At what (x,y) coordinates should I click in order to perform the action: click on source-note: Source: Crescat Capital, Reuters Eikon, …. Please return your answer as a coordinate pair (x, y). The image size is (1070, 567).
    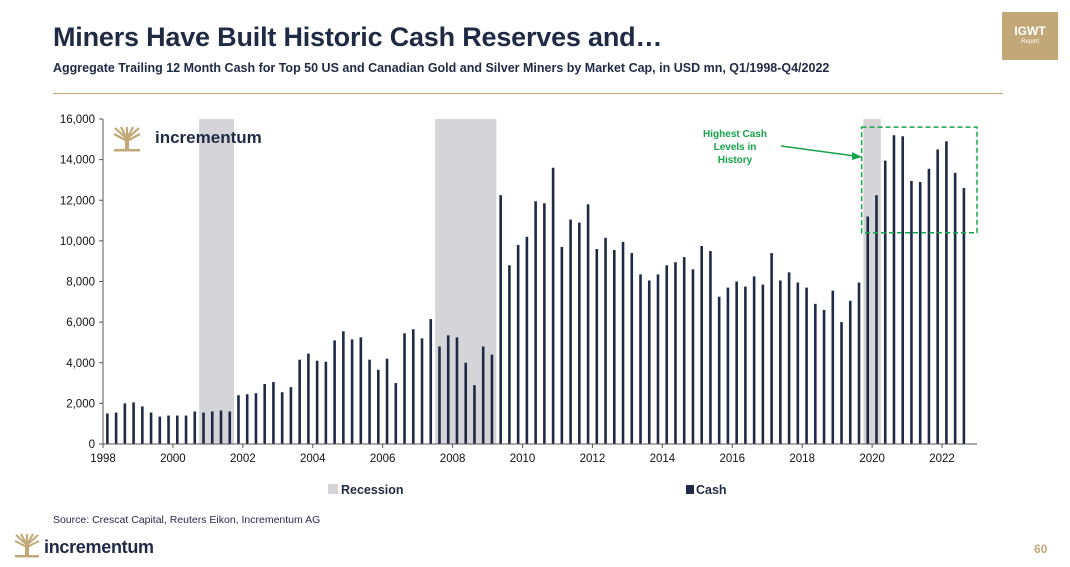
    Looking at the image, I should click on (187, 520).